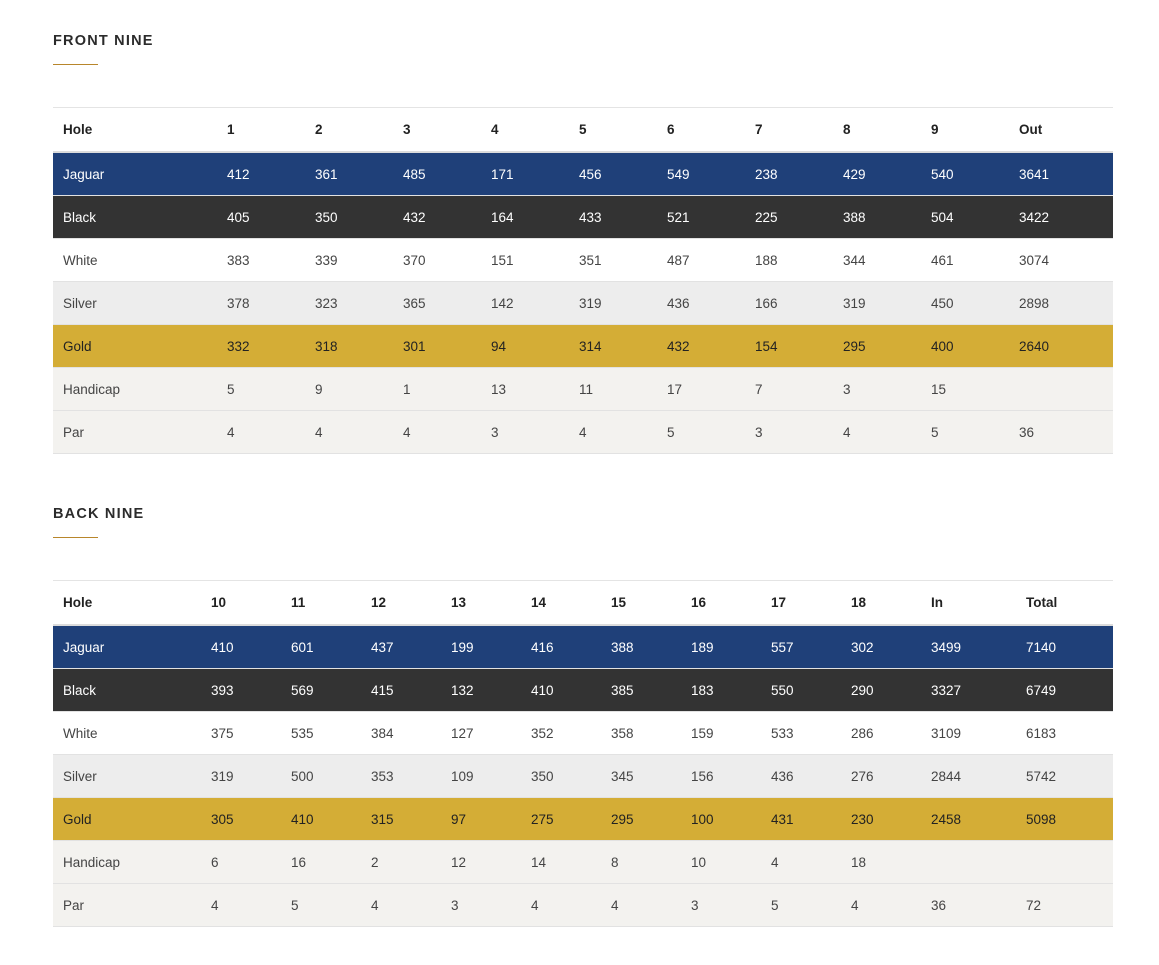  What do you see at coordinates (801, 603) in the screenshot?
I see `column-header: 17` at bounding box center [801, 603].